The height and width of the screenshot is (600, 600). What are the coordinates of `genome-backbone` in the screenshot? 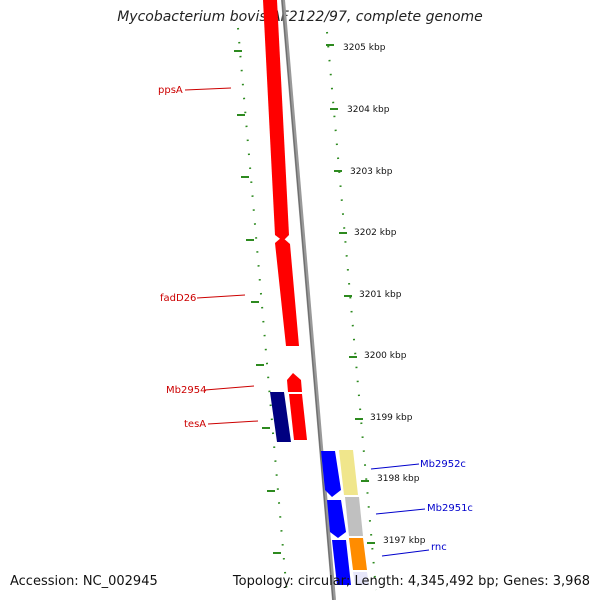 It's located at (308, 300).